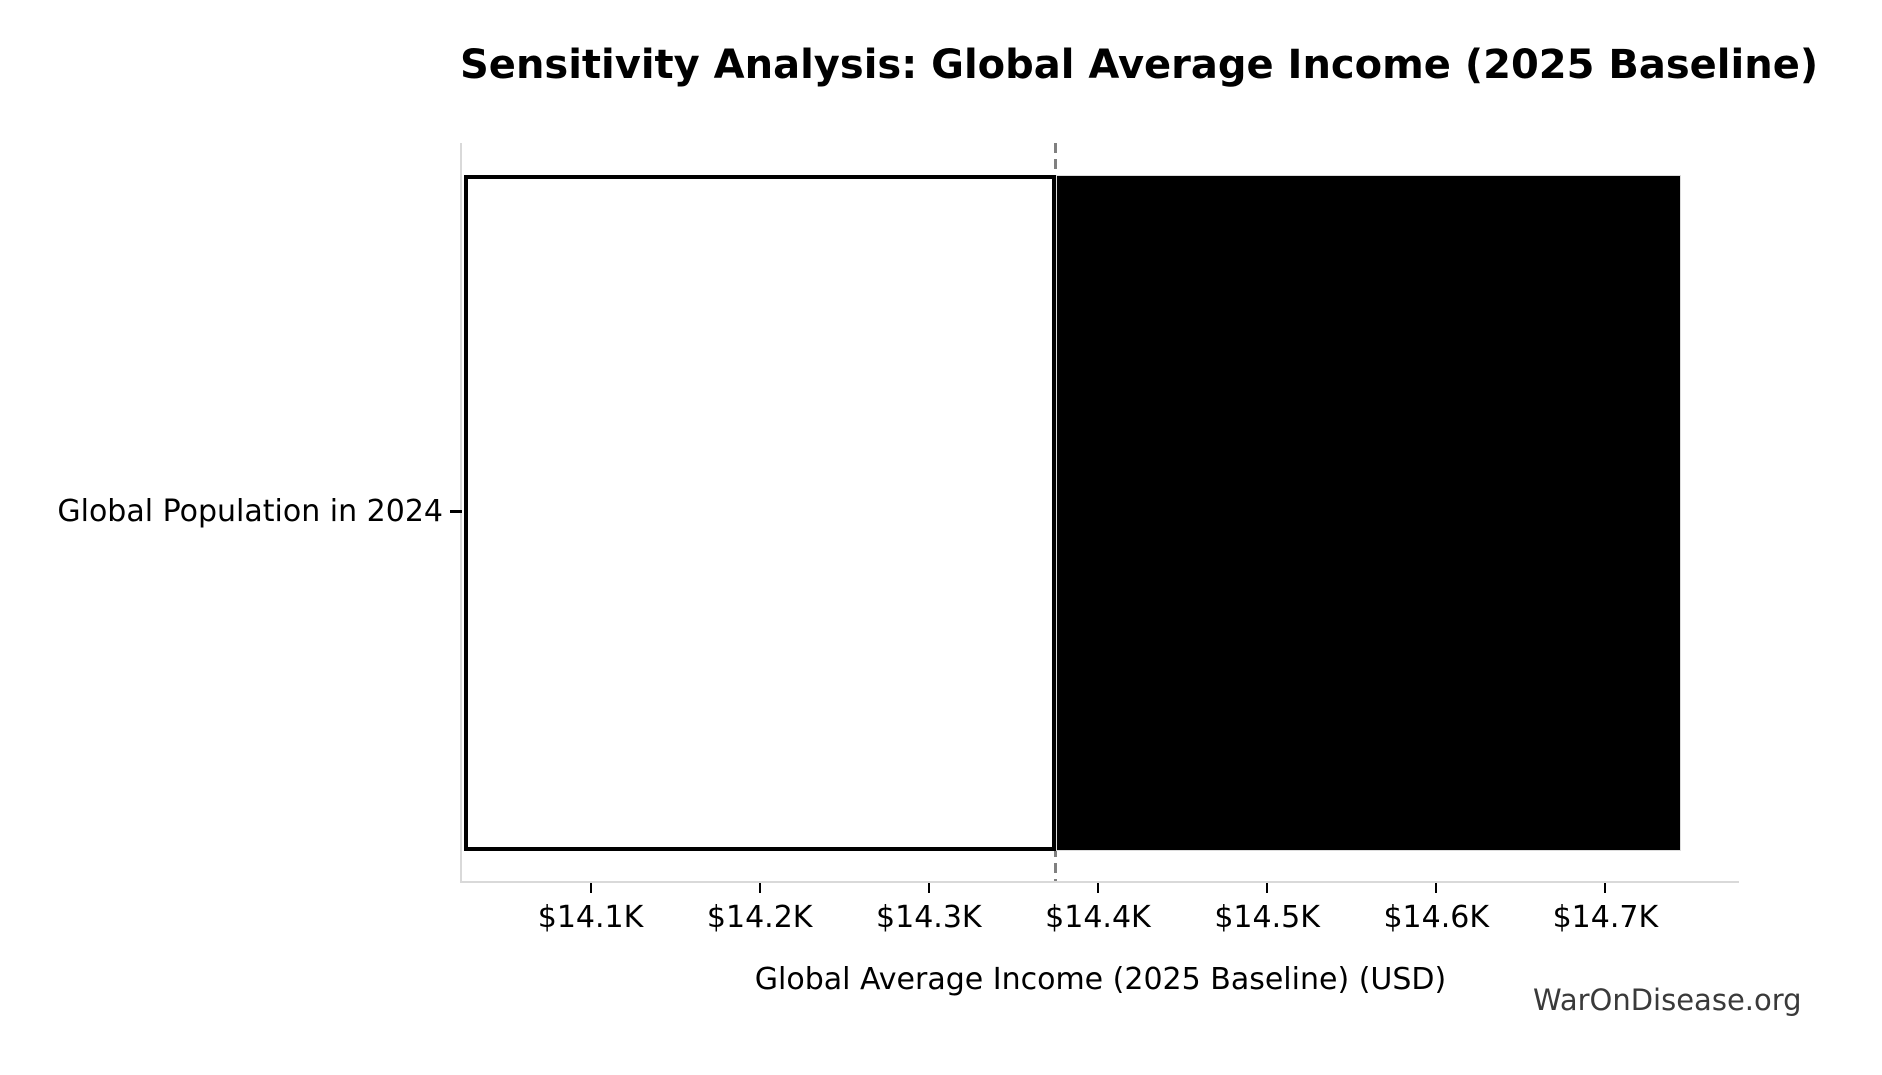  Describe the element at coordinates (1267, 917) in the screenshot. I see `x-axis-tick-label: $14.5K` at that location.